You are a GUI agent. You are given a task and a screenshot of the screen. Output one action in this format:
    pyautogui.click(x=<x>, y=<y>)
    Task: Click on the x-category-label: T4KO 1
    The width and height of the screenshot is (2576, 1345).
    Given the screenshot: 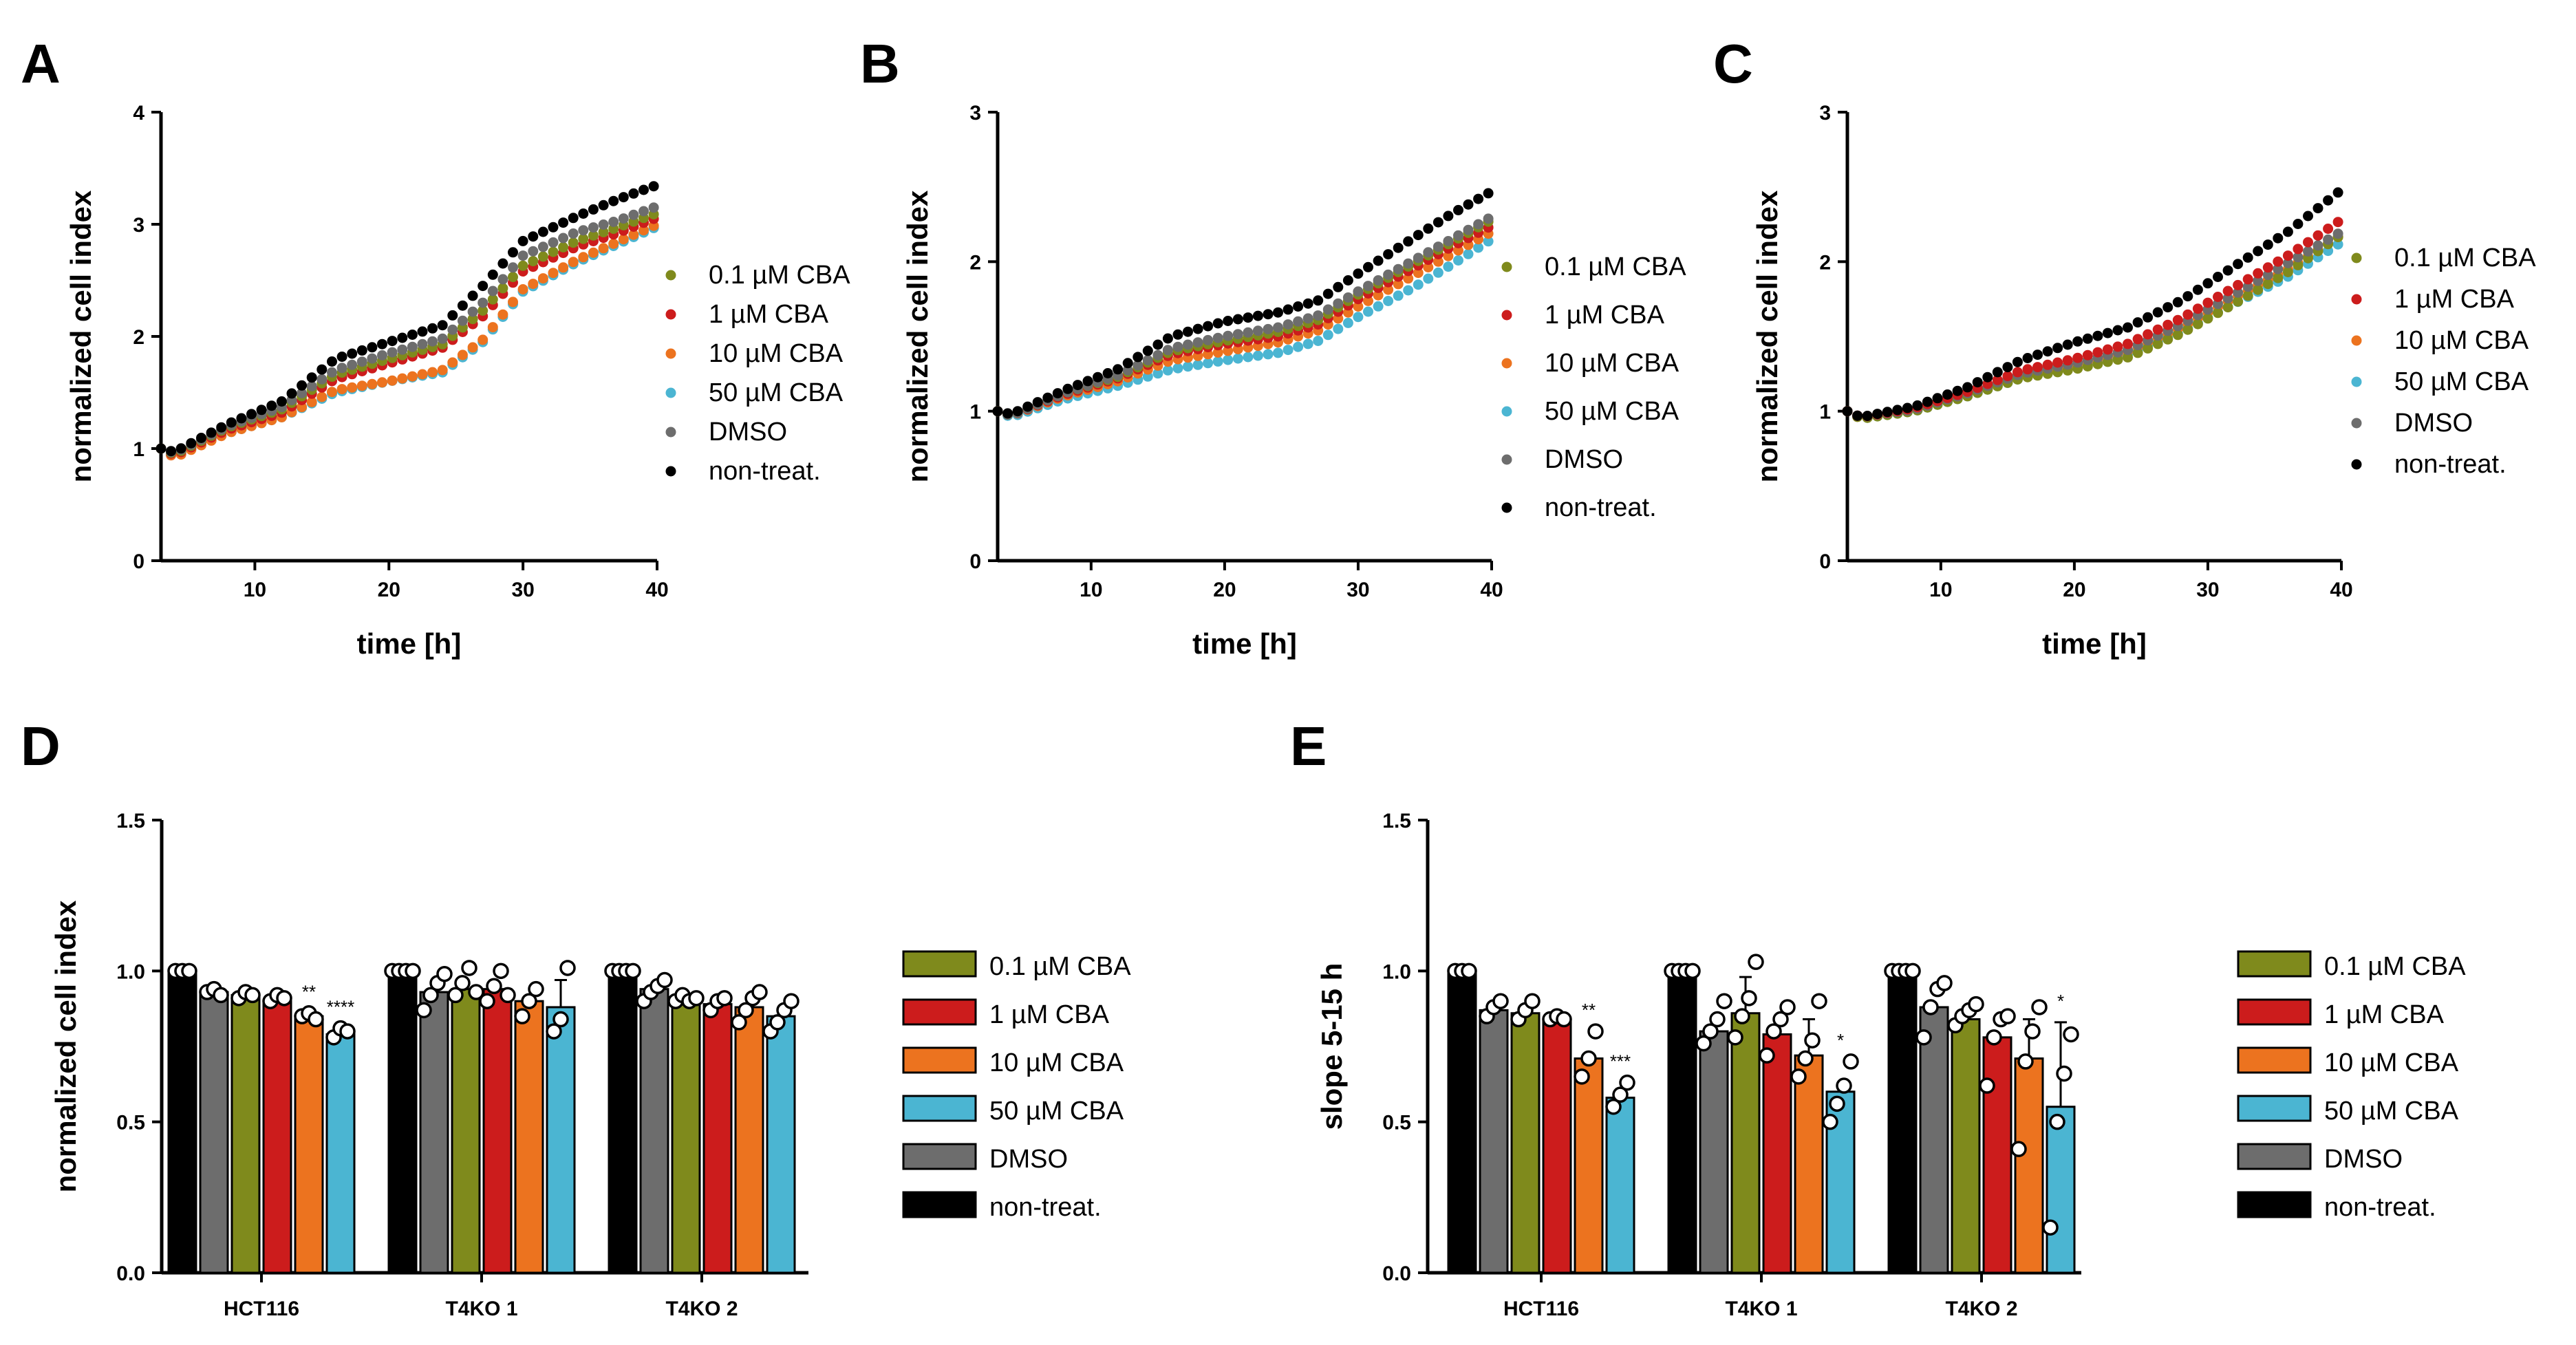 What is the action you would take?
    pyautogui.click(x=481, y=1309)
    